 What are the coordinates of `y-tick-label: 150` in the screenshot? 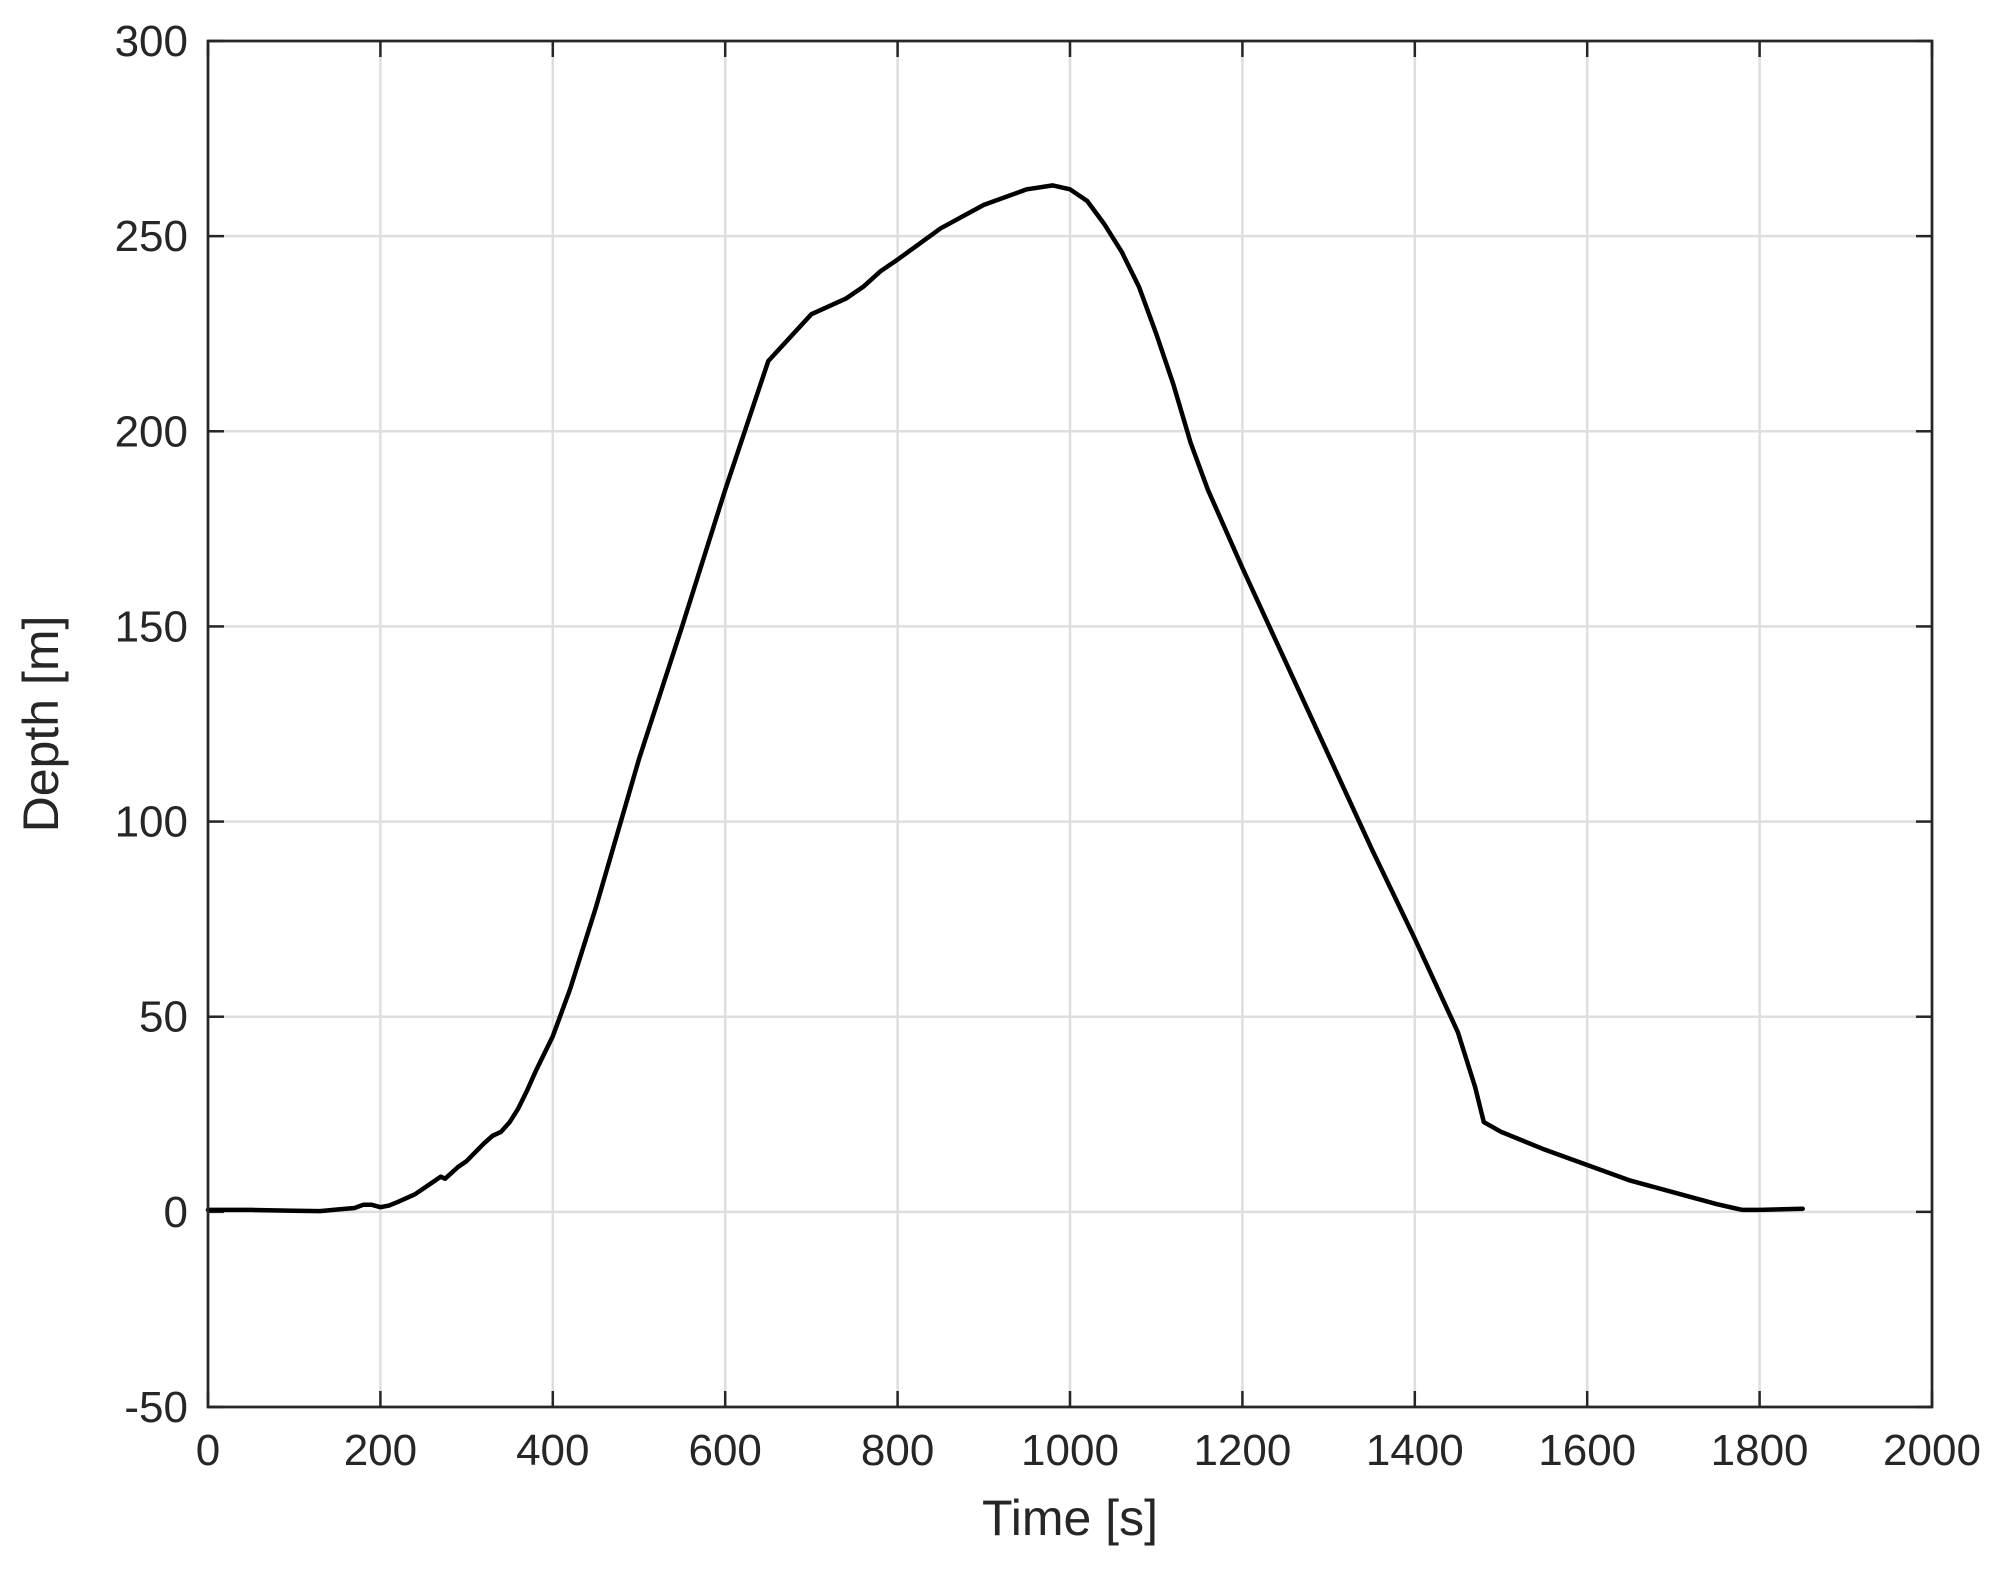 It's located at (151, 626).